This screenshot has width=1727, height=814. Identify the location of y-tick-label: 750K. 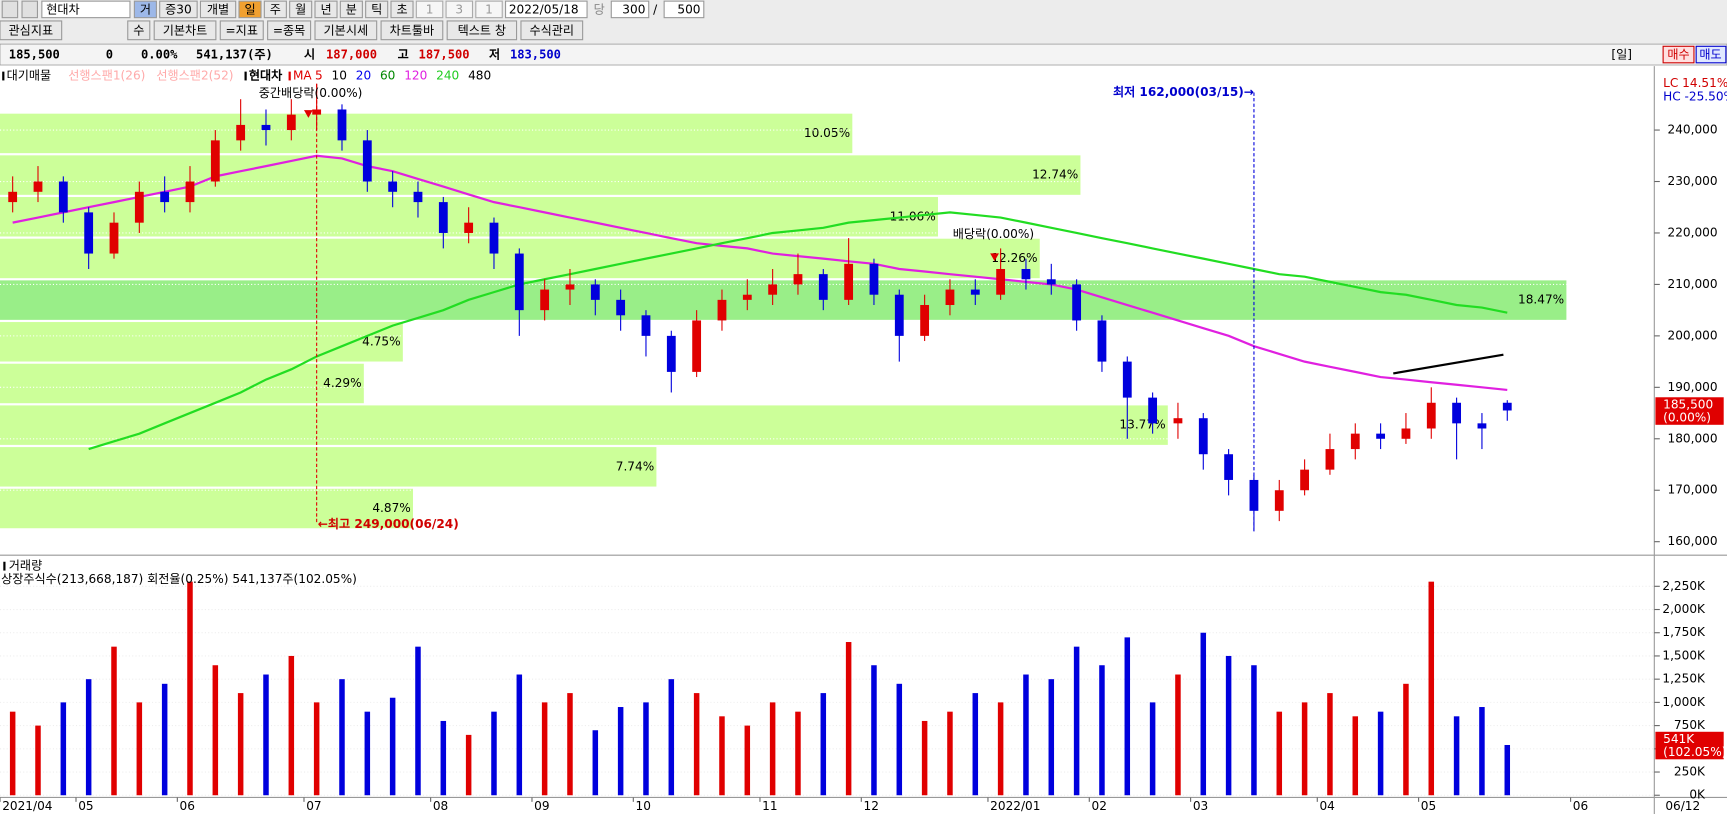
(1690, 725).